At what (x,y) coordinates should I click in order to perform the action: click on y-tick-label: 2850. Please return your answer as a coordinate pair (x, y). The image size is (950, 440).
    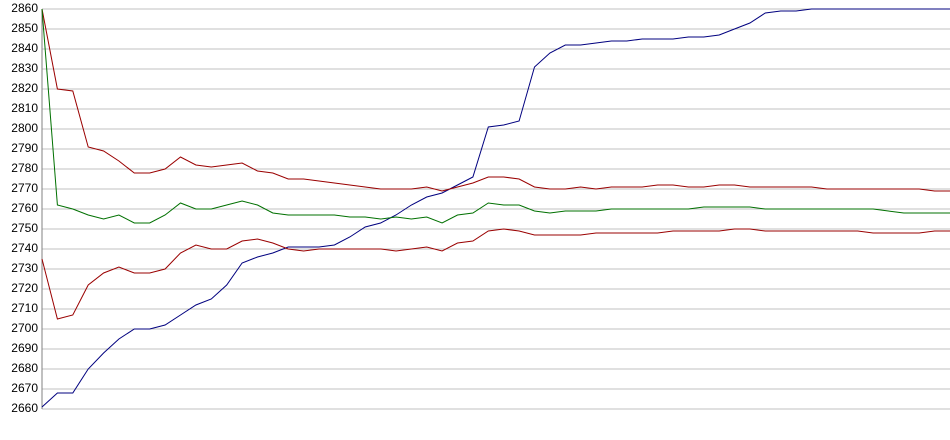
    Looking at the image, I should click on (24, 28).